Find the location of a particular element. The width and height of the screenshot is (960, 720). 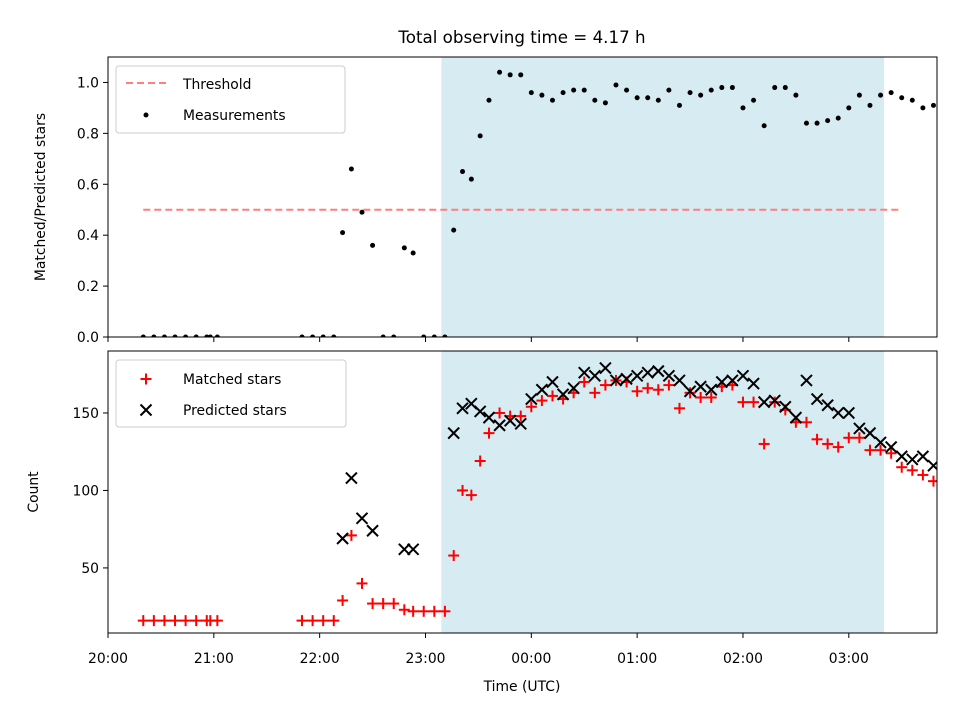

bottom-y-tick-label: 100 is located at coordinates (85, 491).